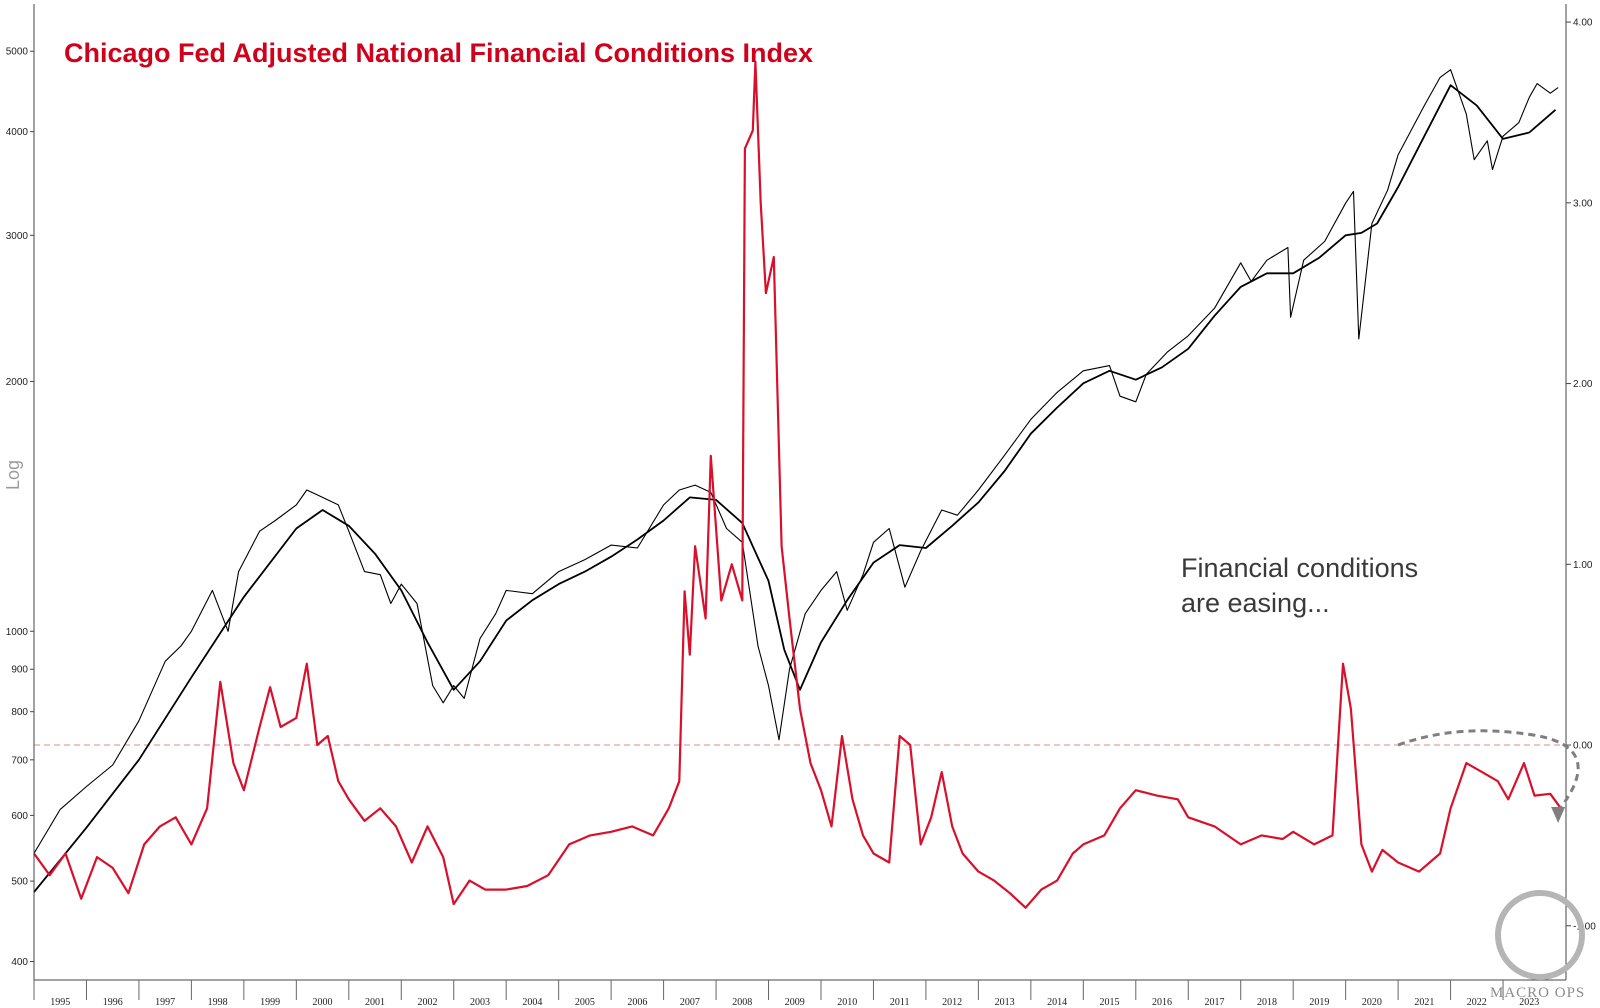 This screenshot has height=1008, width=1600. What do you see at coordinates (323, 1002) in the screenshot?
I see `x-tick-label: 2000` at bounding box center [323, 1002].